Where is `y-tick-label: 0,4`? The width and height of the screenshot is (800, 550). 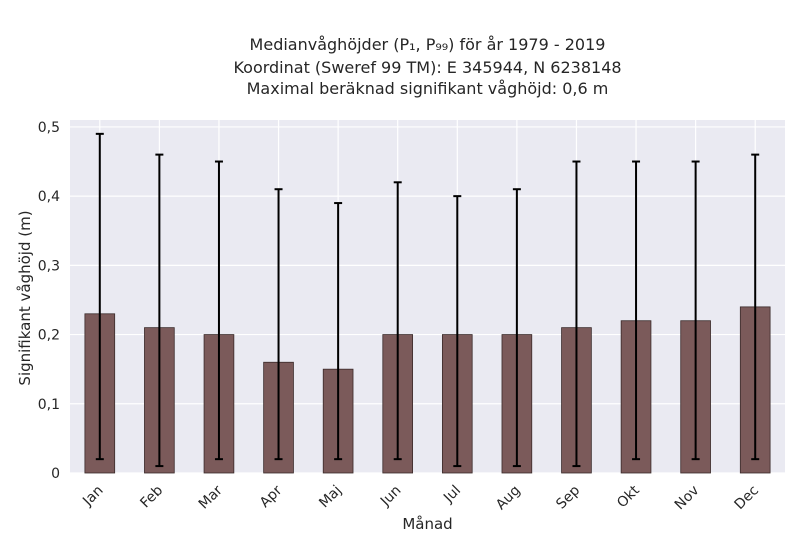 y-tick-label: 0,4 is located at coordinates (49, 197).